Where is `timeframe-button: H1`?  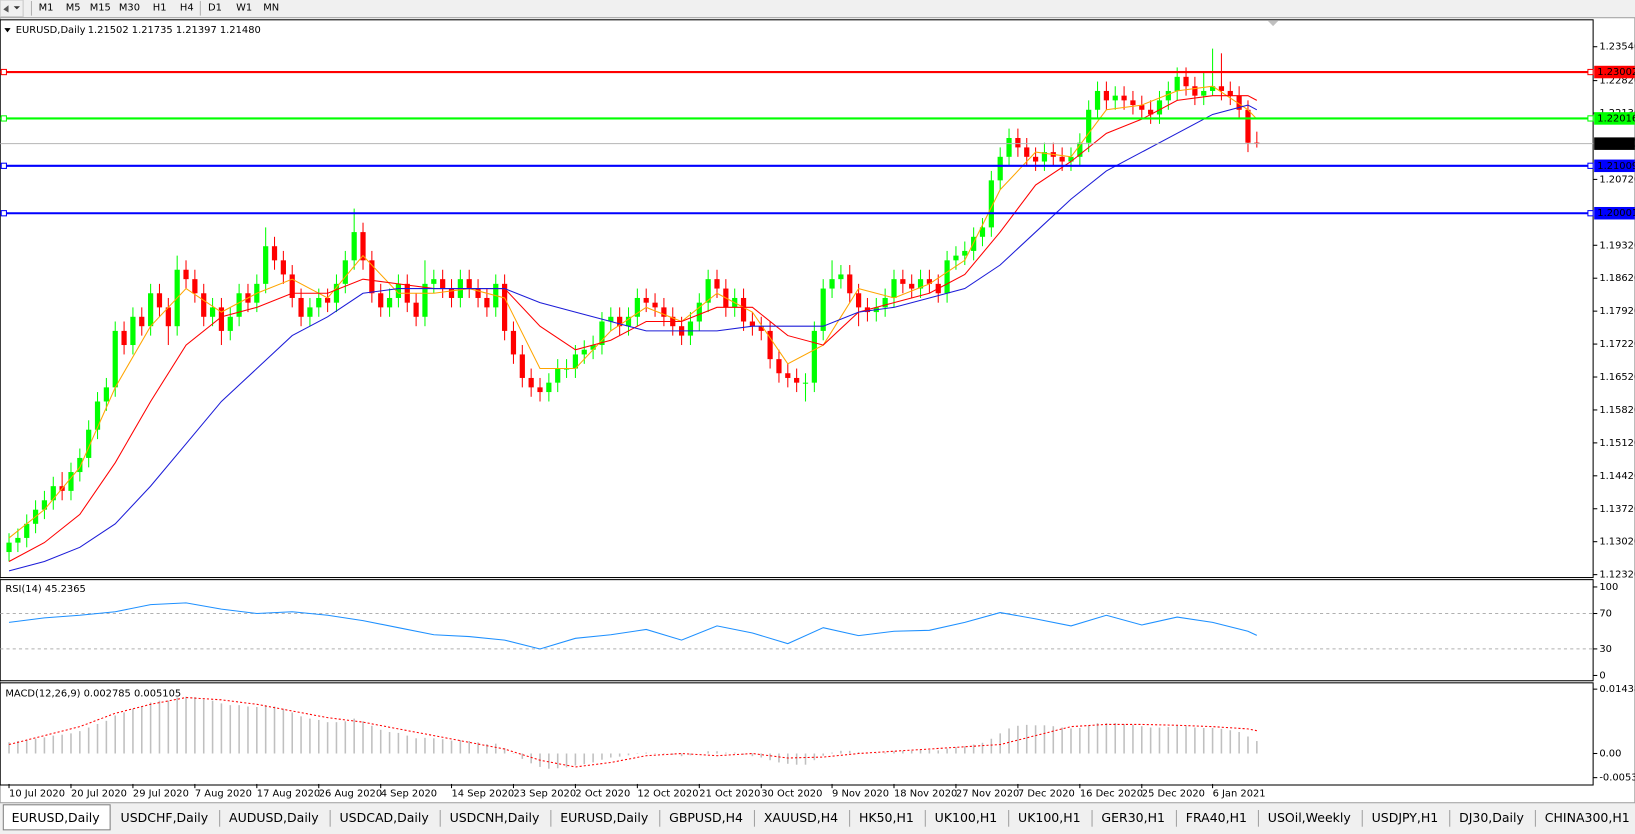 timeframe-button: H1 is located at coordinates (160, 8).